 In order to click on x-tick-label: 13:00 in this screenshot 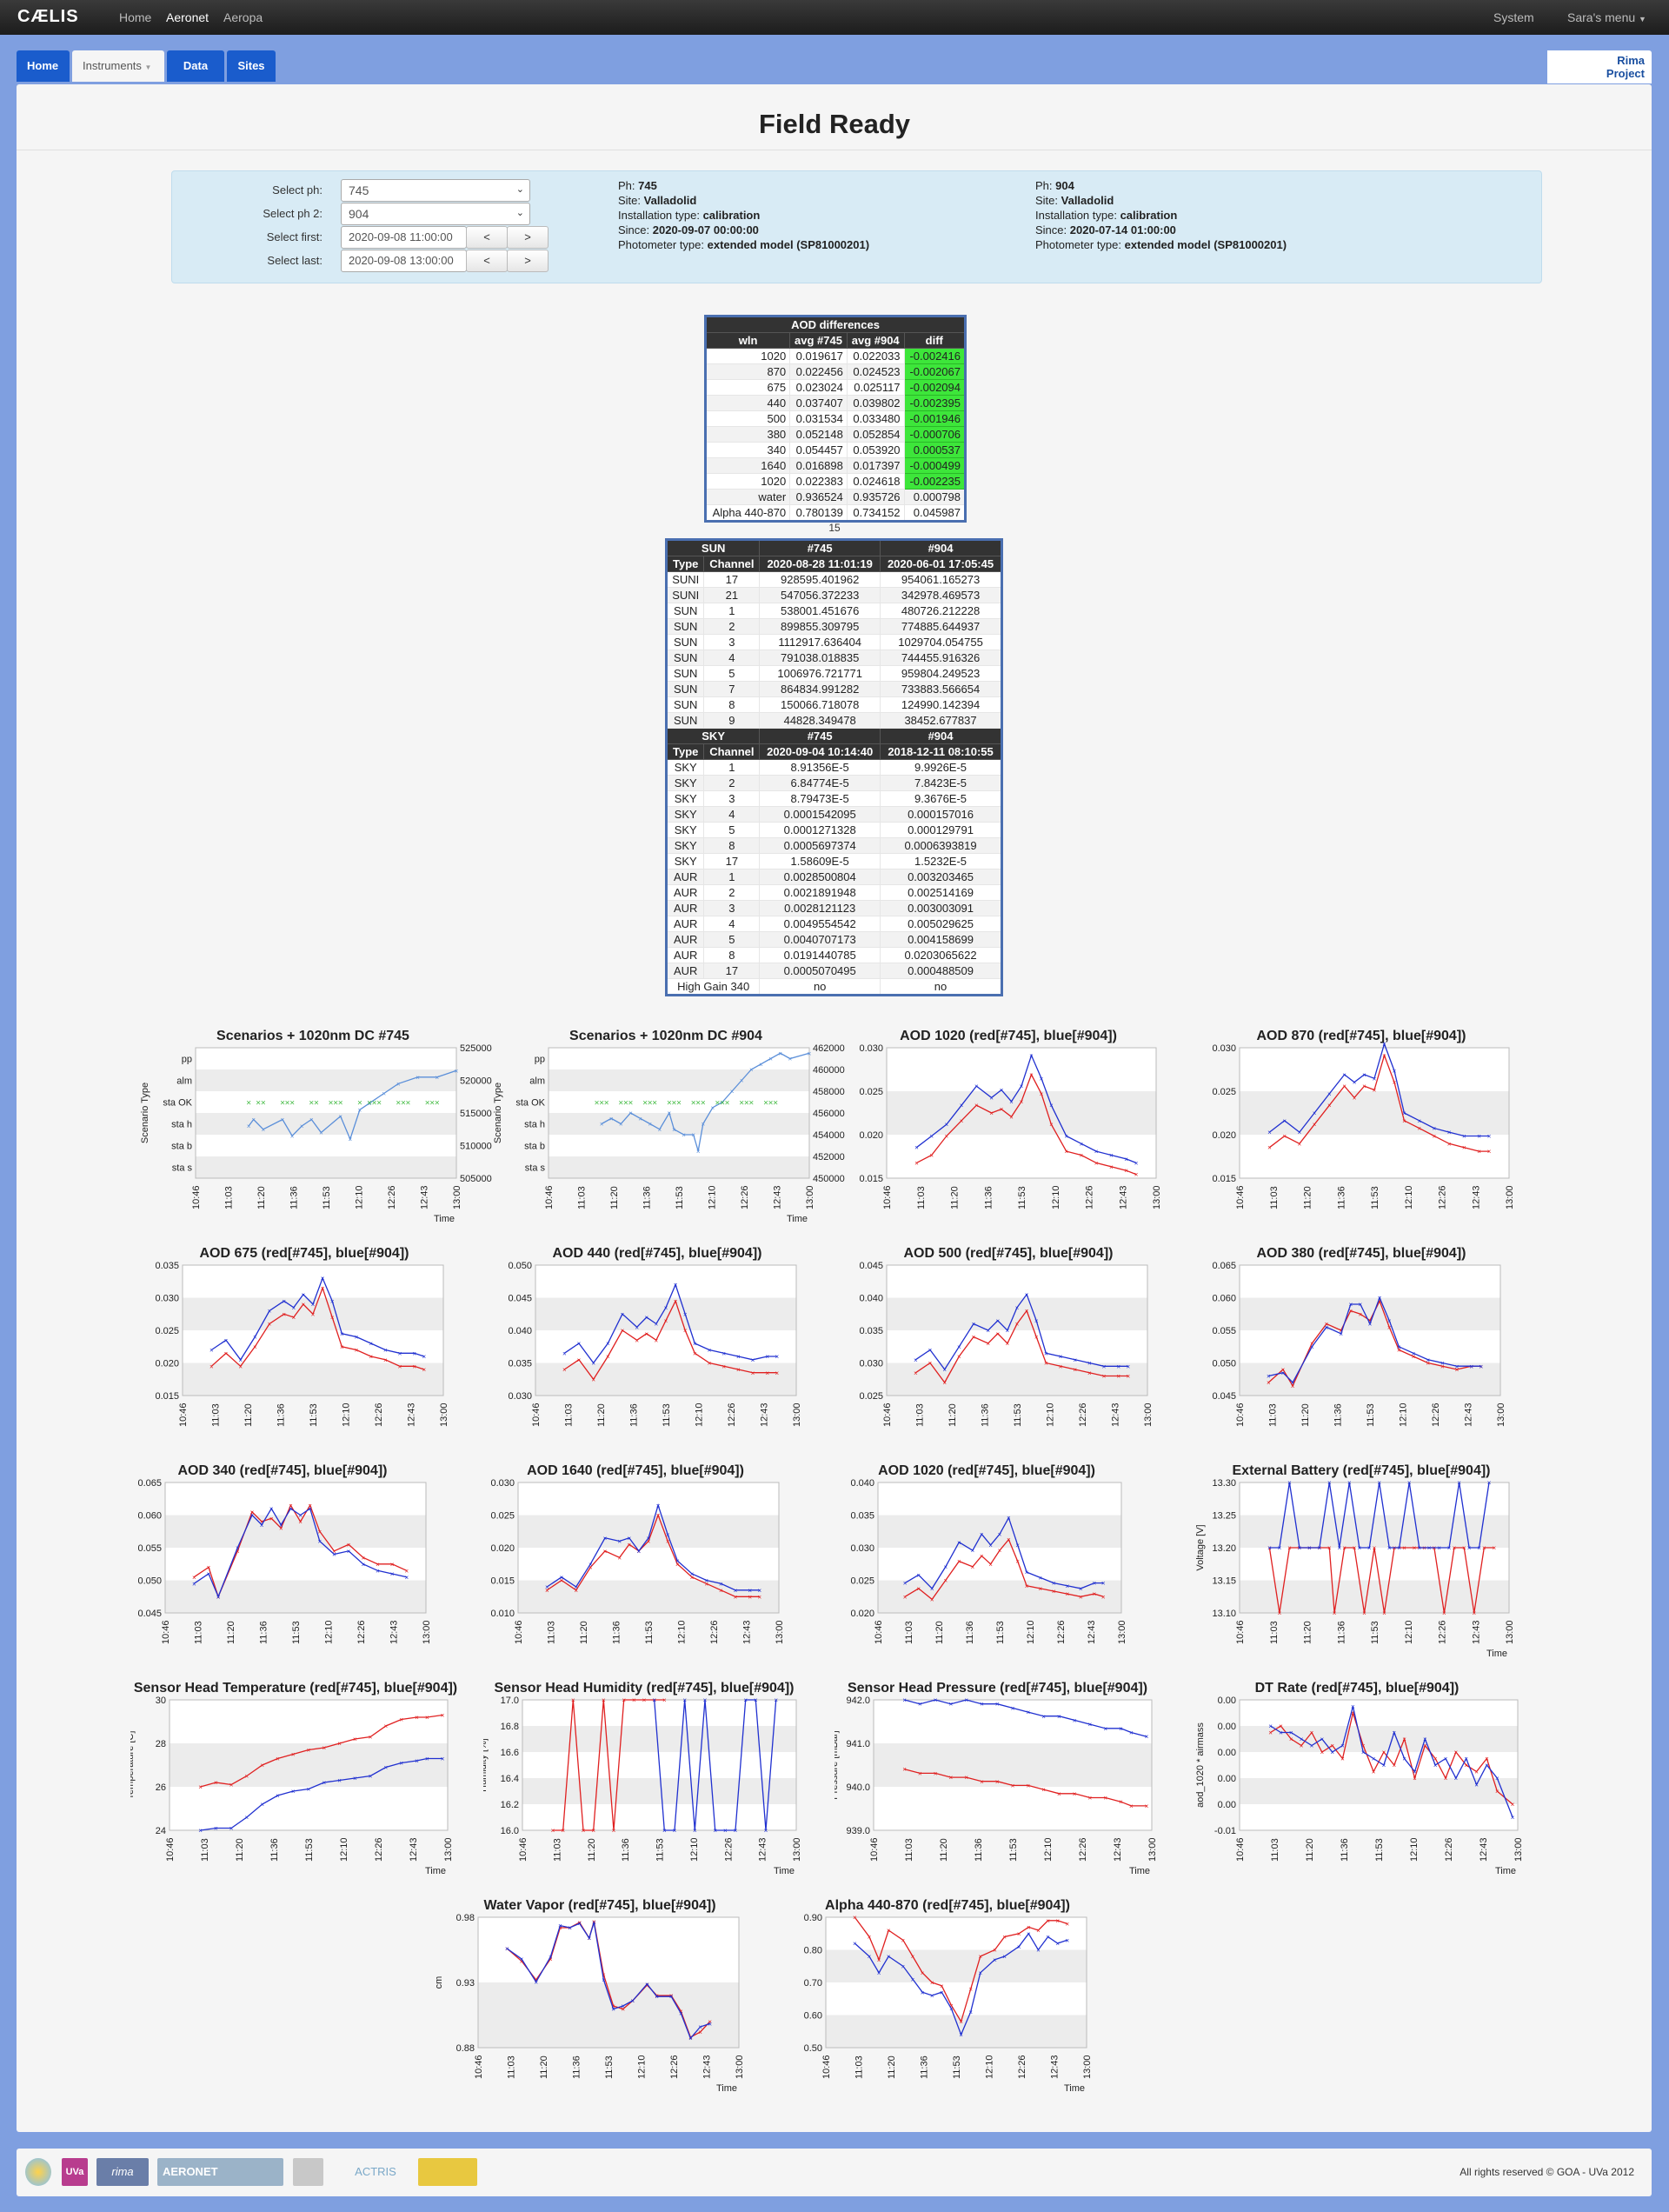, I will do `click(457, 1197)`.